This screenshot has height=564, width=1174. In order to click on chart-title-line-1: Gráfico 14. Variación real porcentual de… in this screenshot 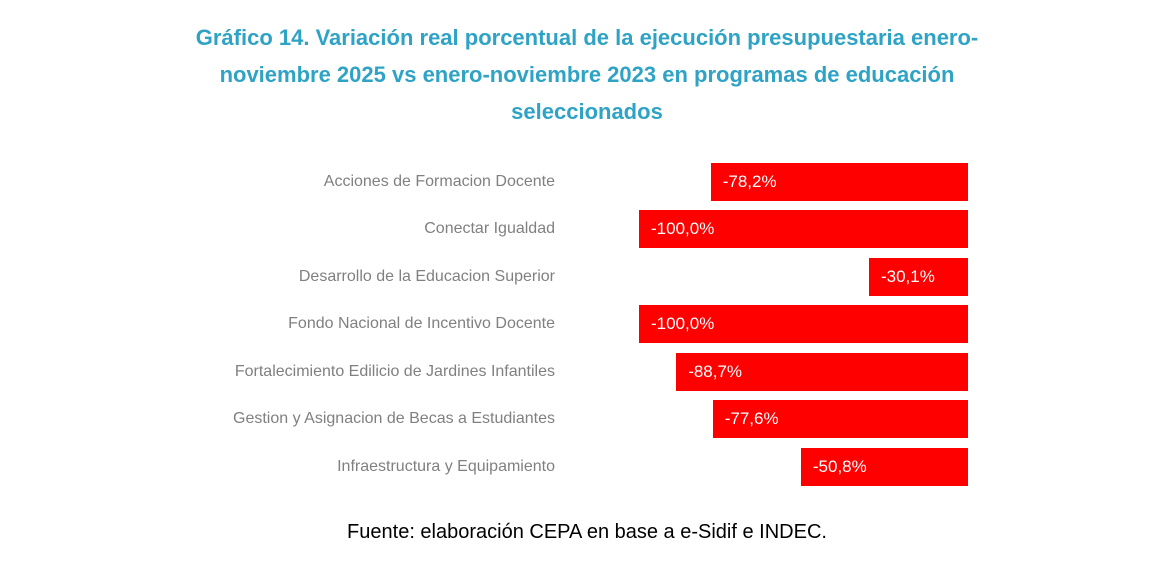, I will do `click(587, 37)`.